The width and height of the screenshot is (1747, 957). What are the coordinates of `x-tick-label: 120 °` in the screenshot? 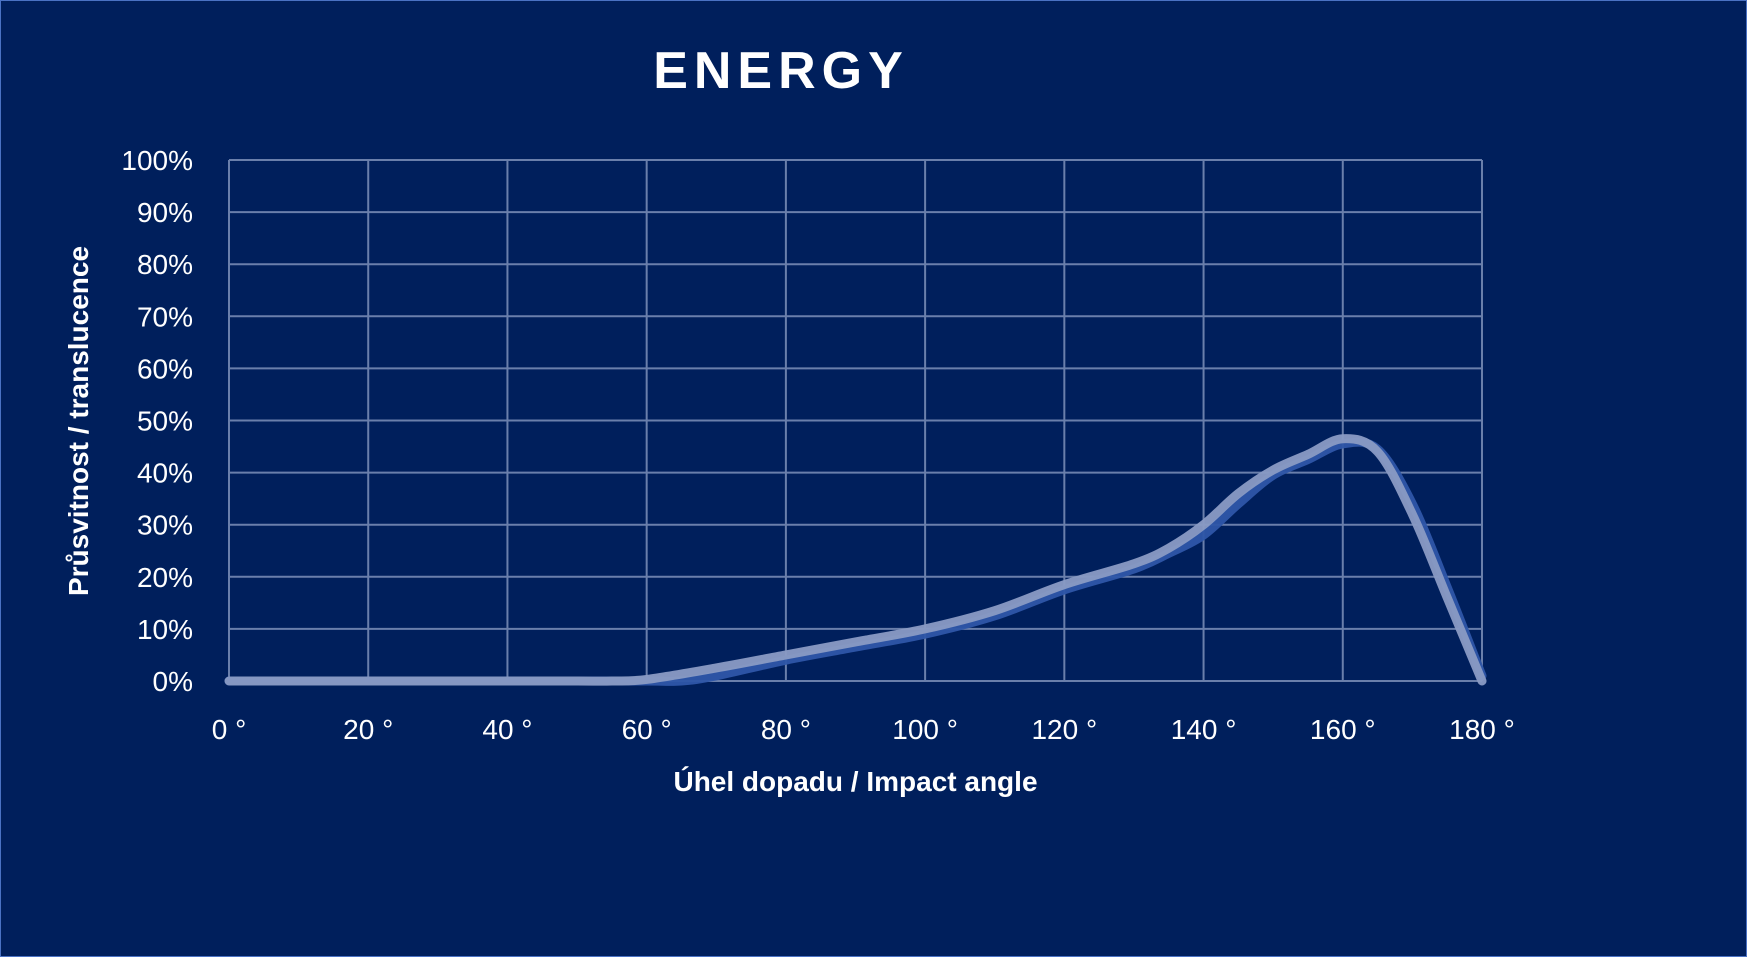 It's located at (1064, 729).